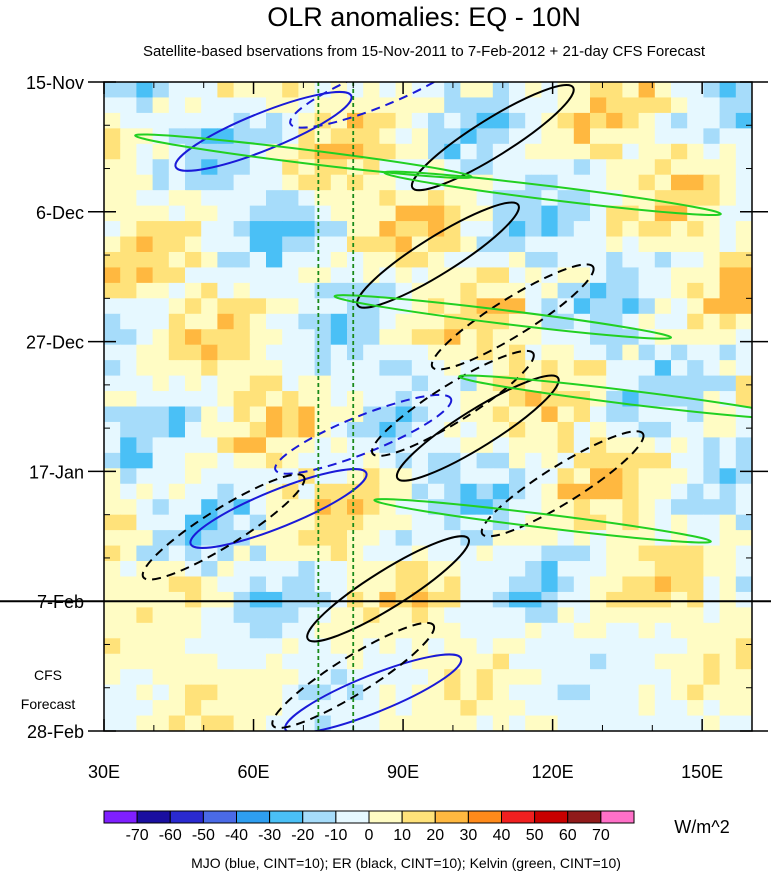  Describe the element at coordinates (553, 772) in the screenshot. I see `x-tick-label: 120E` at that location.